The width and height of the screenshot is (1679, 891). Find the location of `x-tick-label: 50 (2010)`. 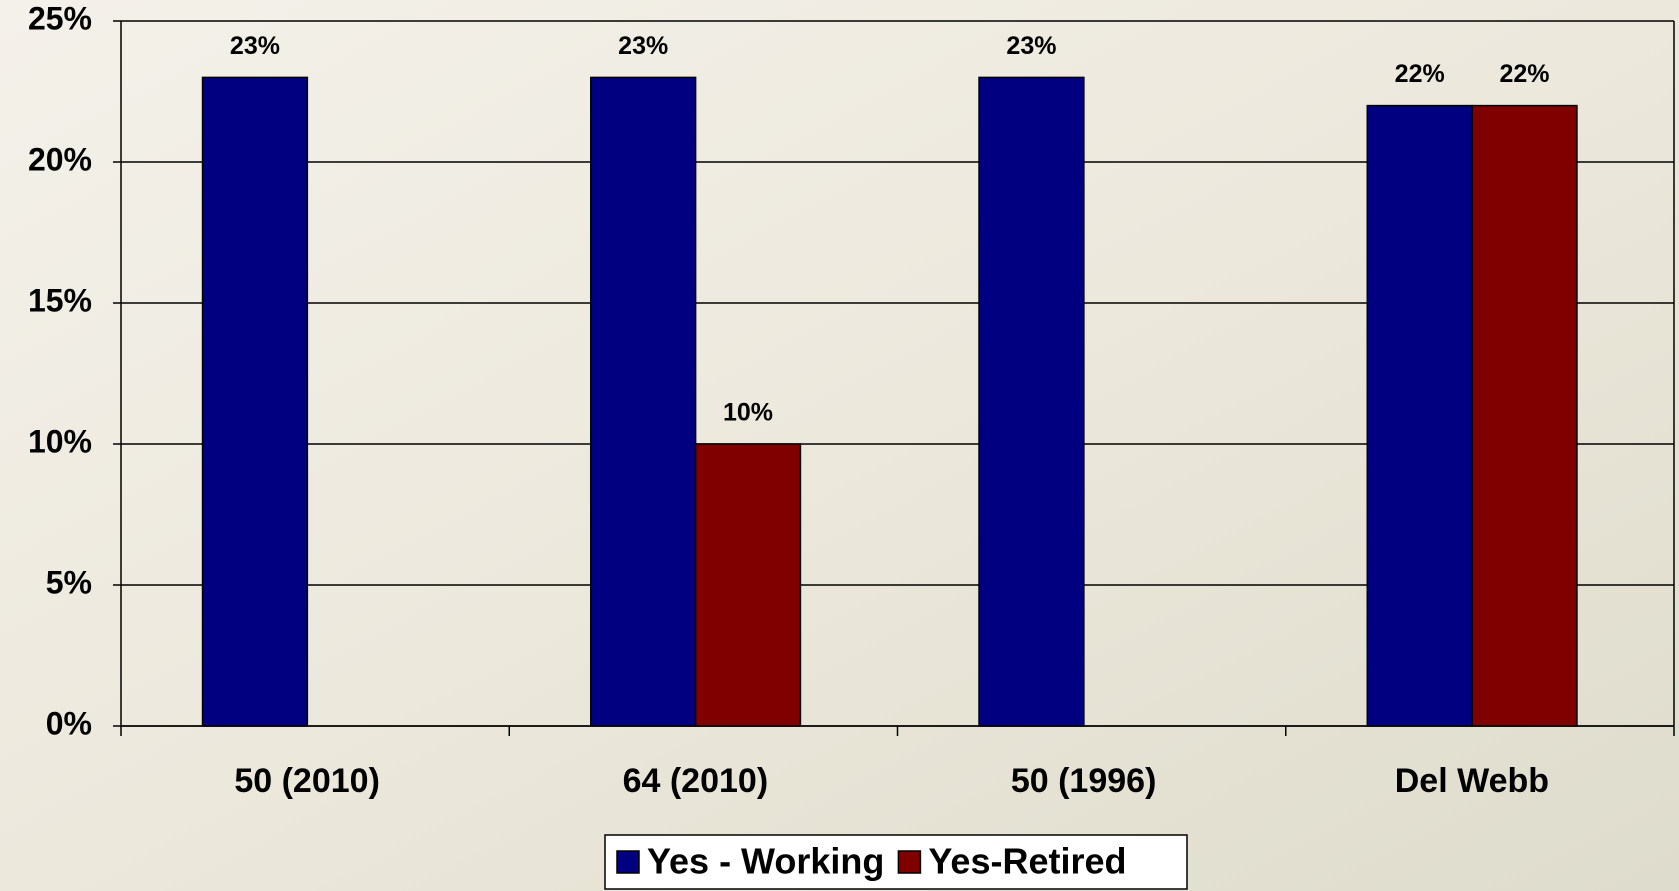

x-tick-label: 50 (2010) is located at coordinates (307, 781).